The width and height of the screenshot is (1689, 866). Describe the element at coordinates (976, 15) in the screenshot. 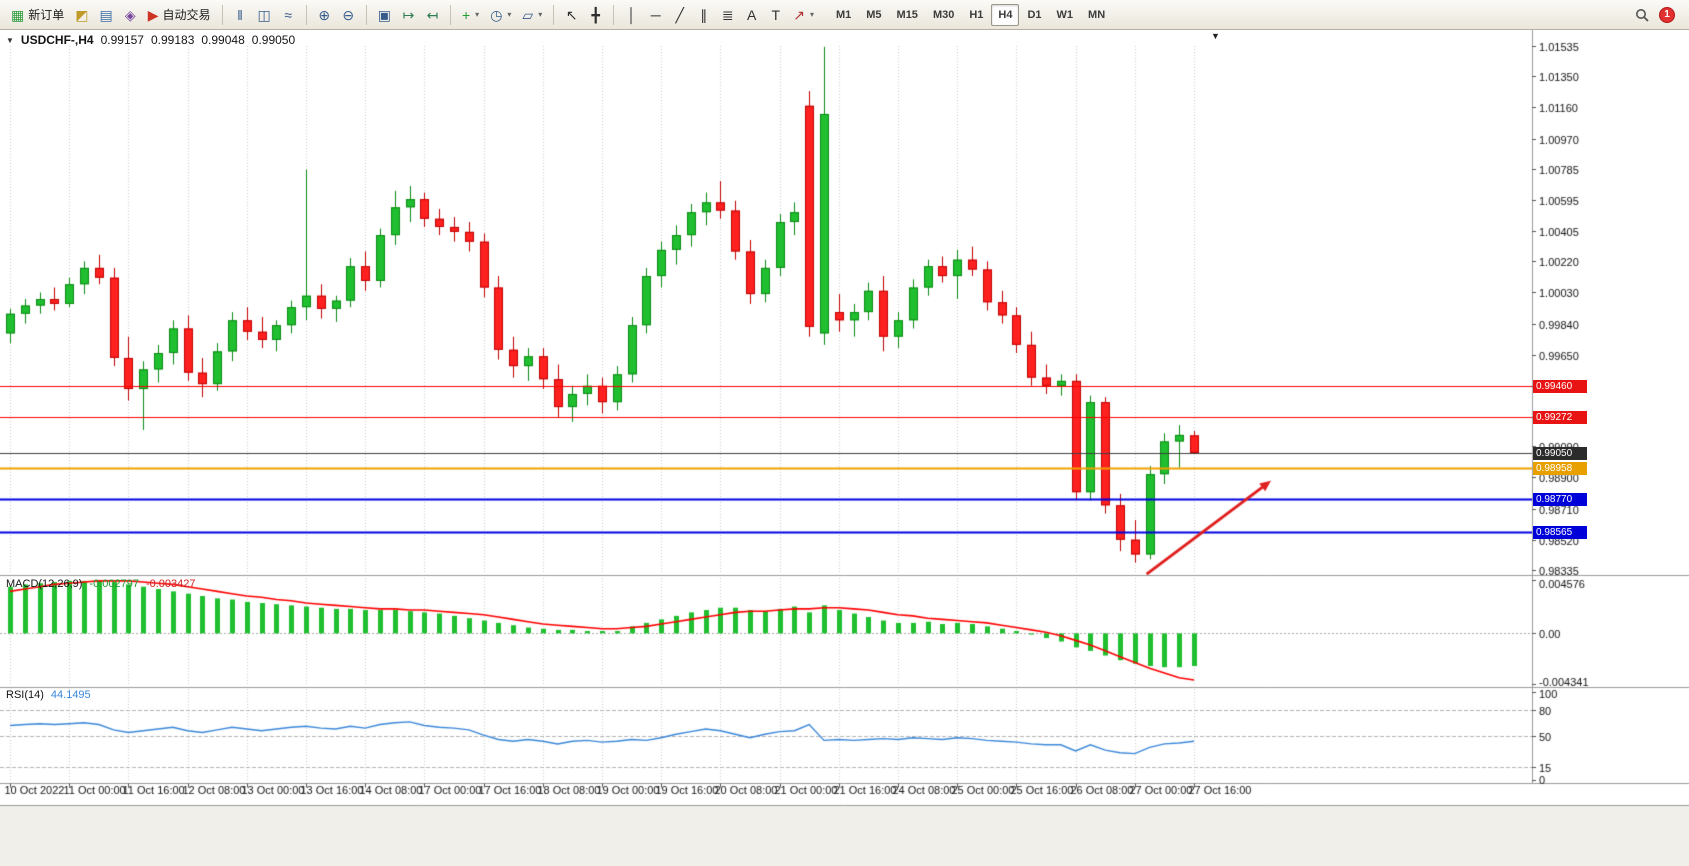

I see `timeframe-button-h1: H1` at that location.